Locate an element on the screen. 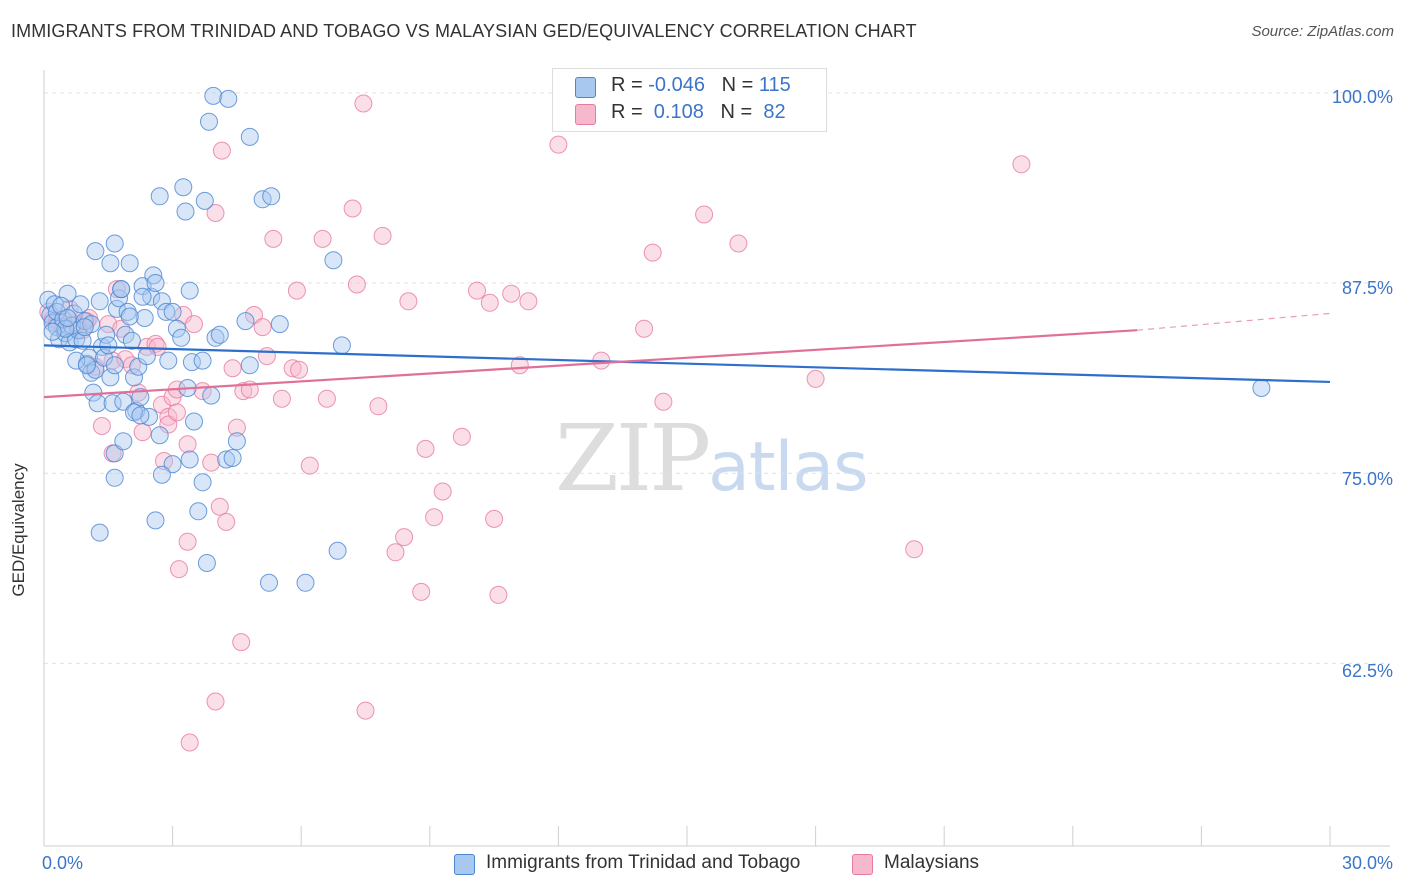 The width and height of the screenshot is (1406, 892). trend-line-trinidad is located at coordinates (687, 364).